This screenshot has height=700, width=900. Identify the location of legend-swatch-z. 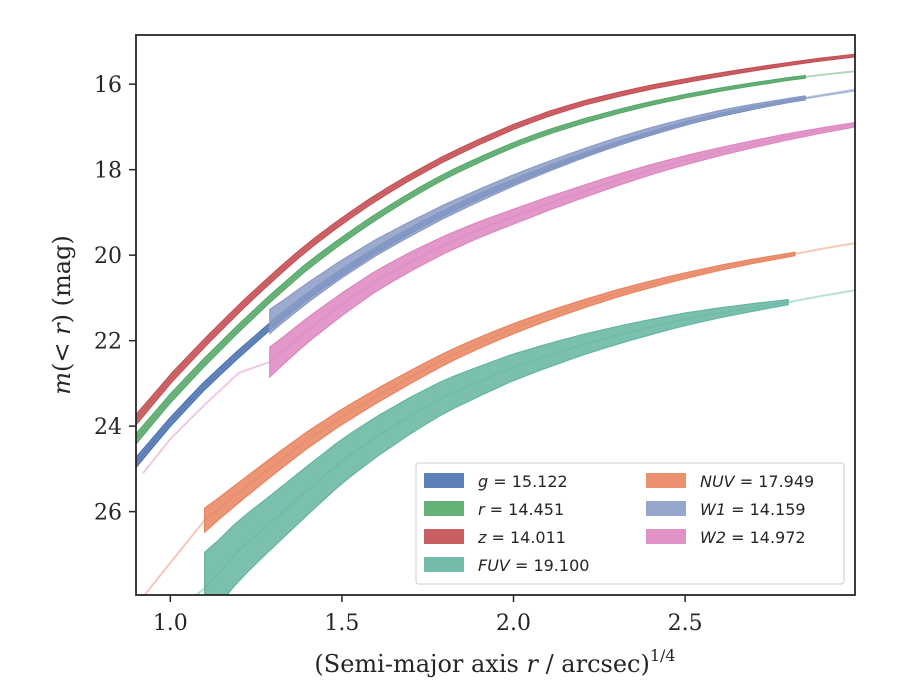
(444, 536).